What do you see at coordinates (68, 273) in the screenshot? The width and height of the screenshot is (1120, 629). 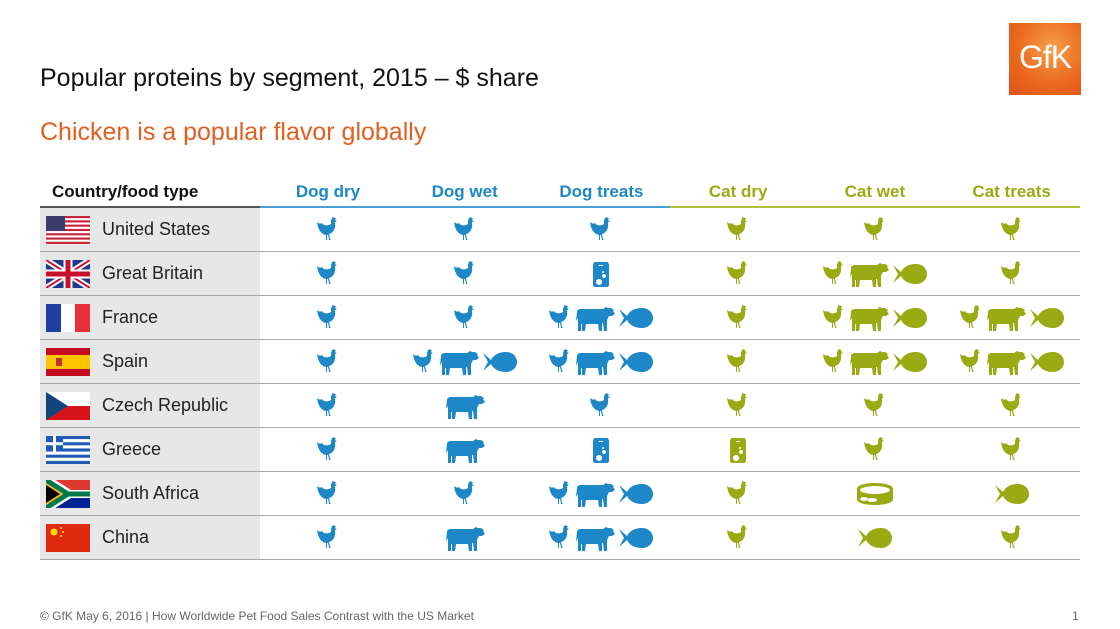 I see `flag-gb-icon` at bounding box center [68, 273].